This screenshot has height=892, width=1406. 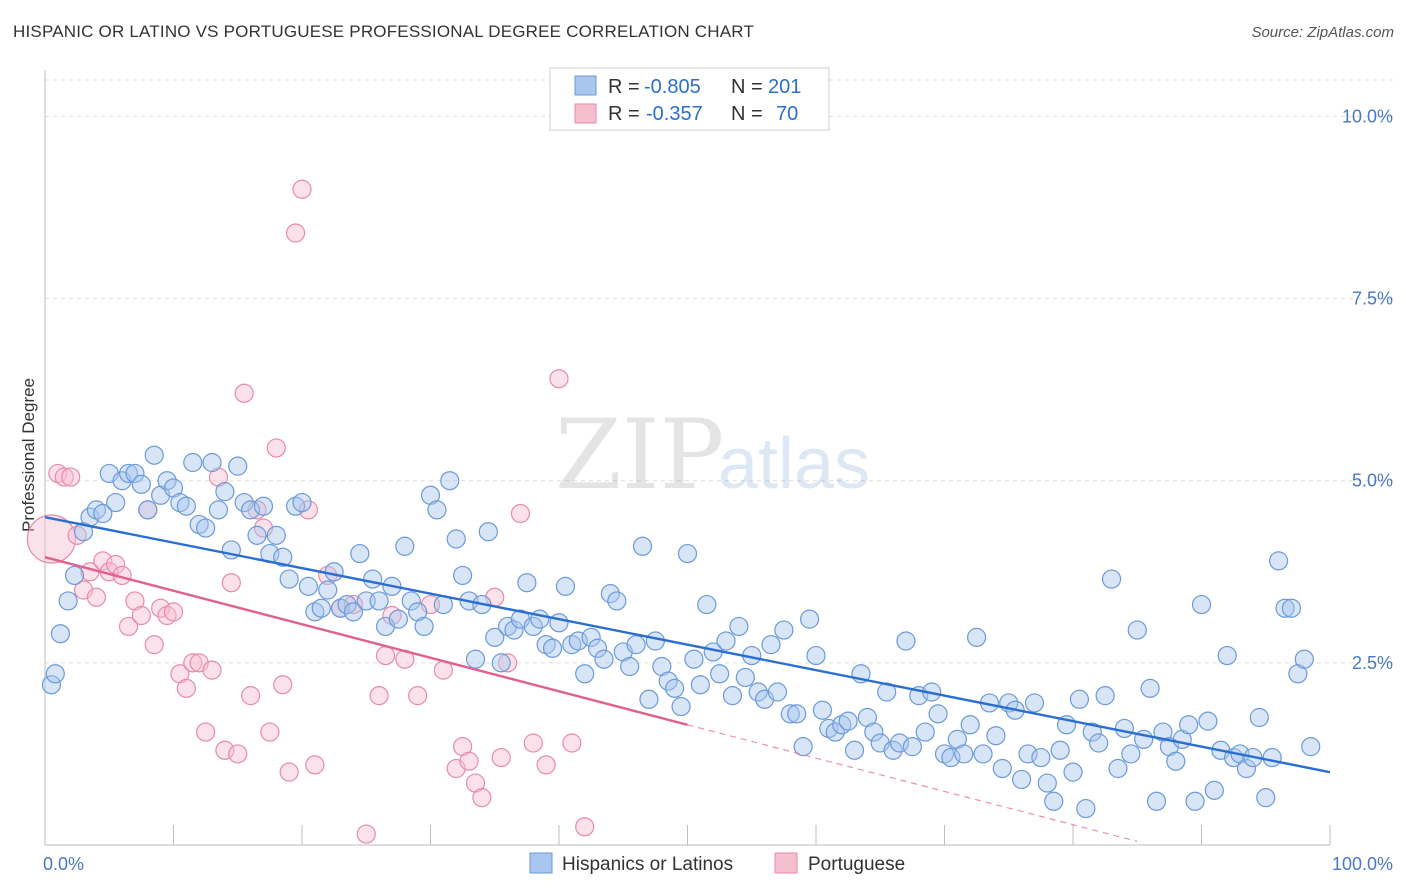 I want to click on y-tick-labels: 2.5% 5.0% 7.5% 10.0%, so click(x=1367, y=389).